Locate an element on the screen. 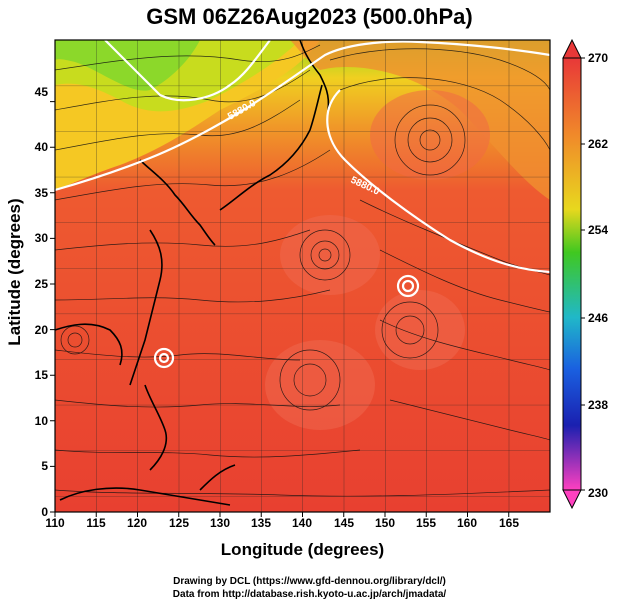  colorbar is located at coordinates (573, 274).